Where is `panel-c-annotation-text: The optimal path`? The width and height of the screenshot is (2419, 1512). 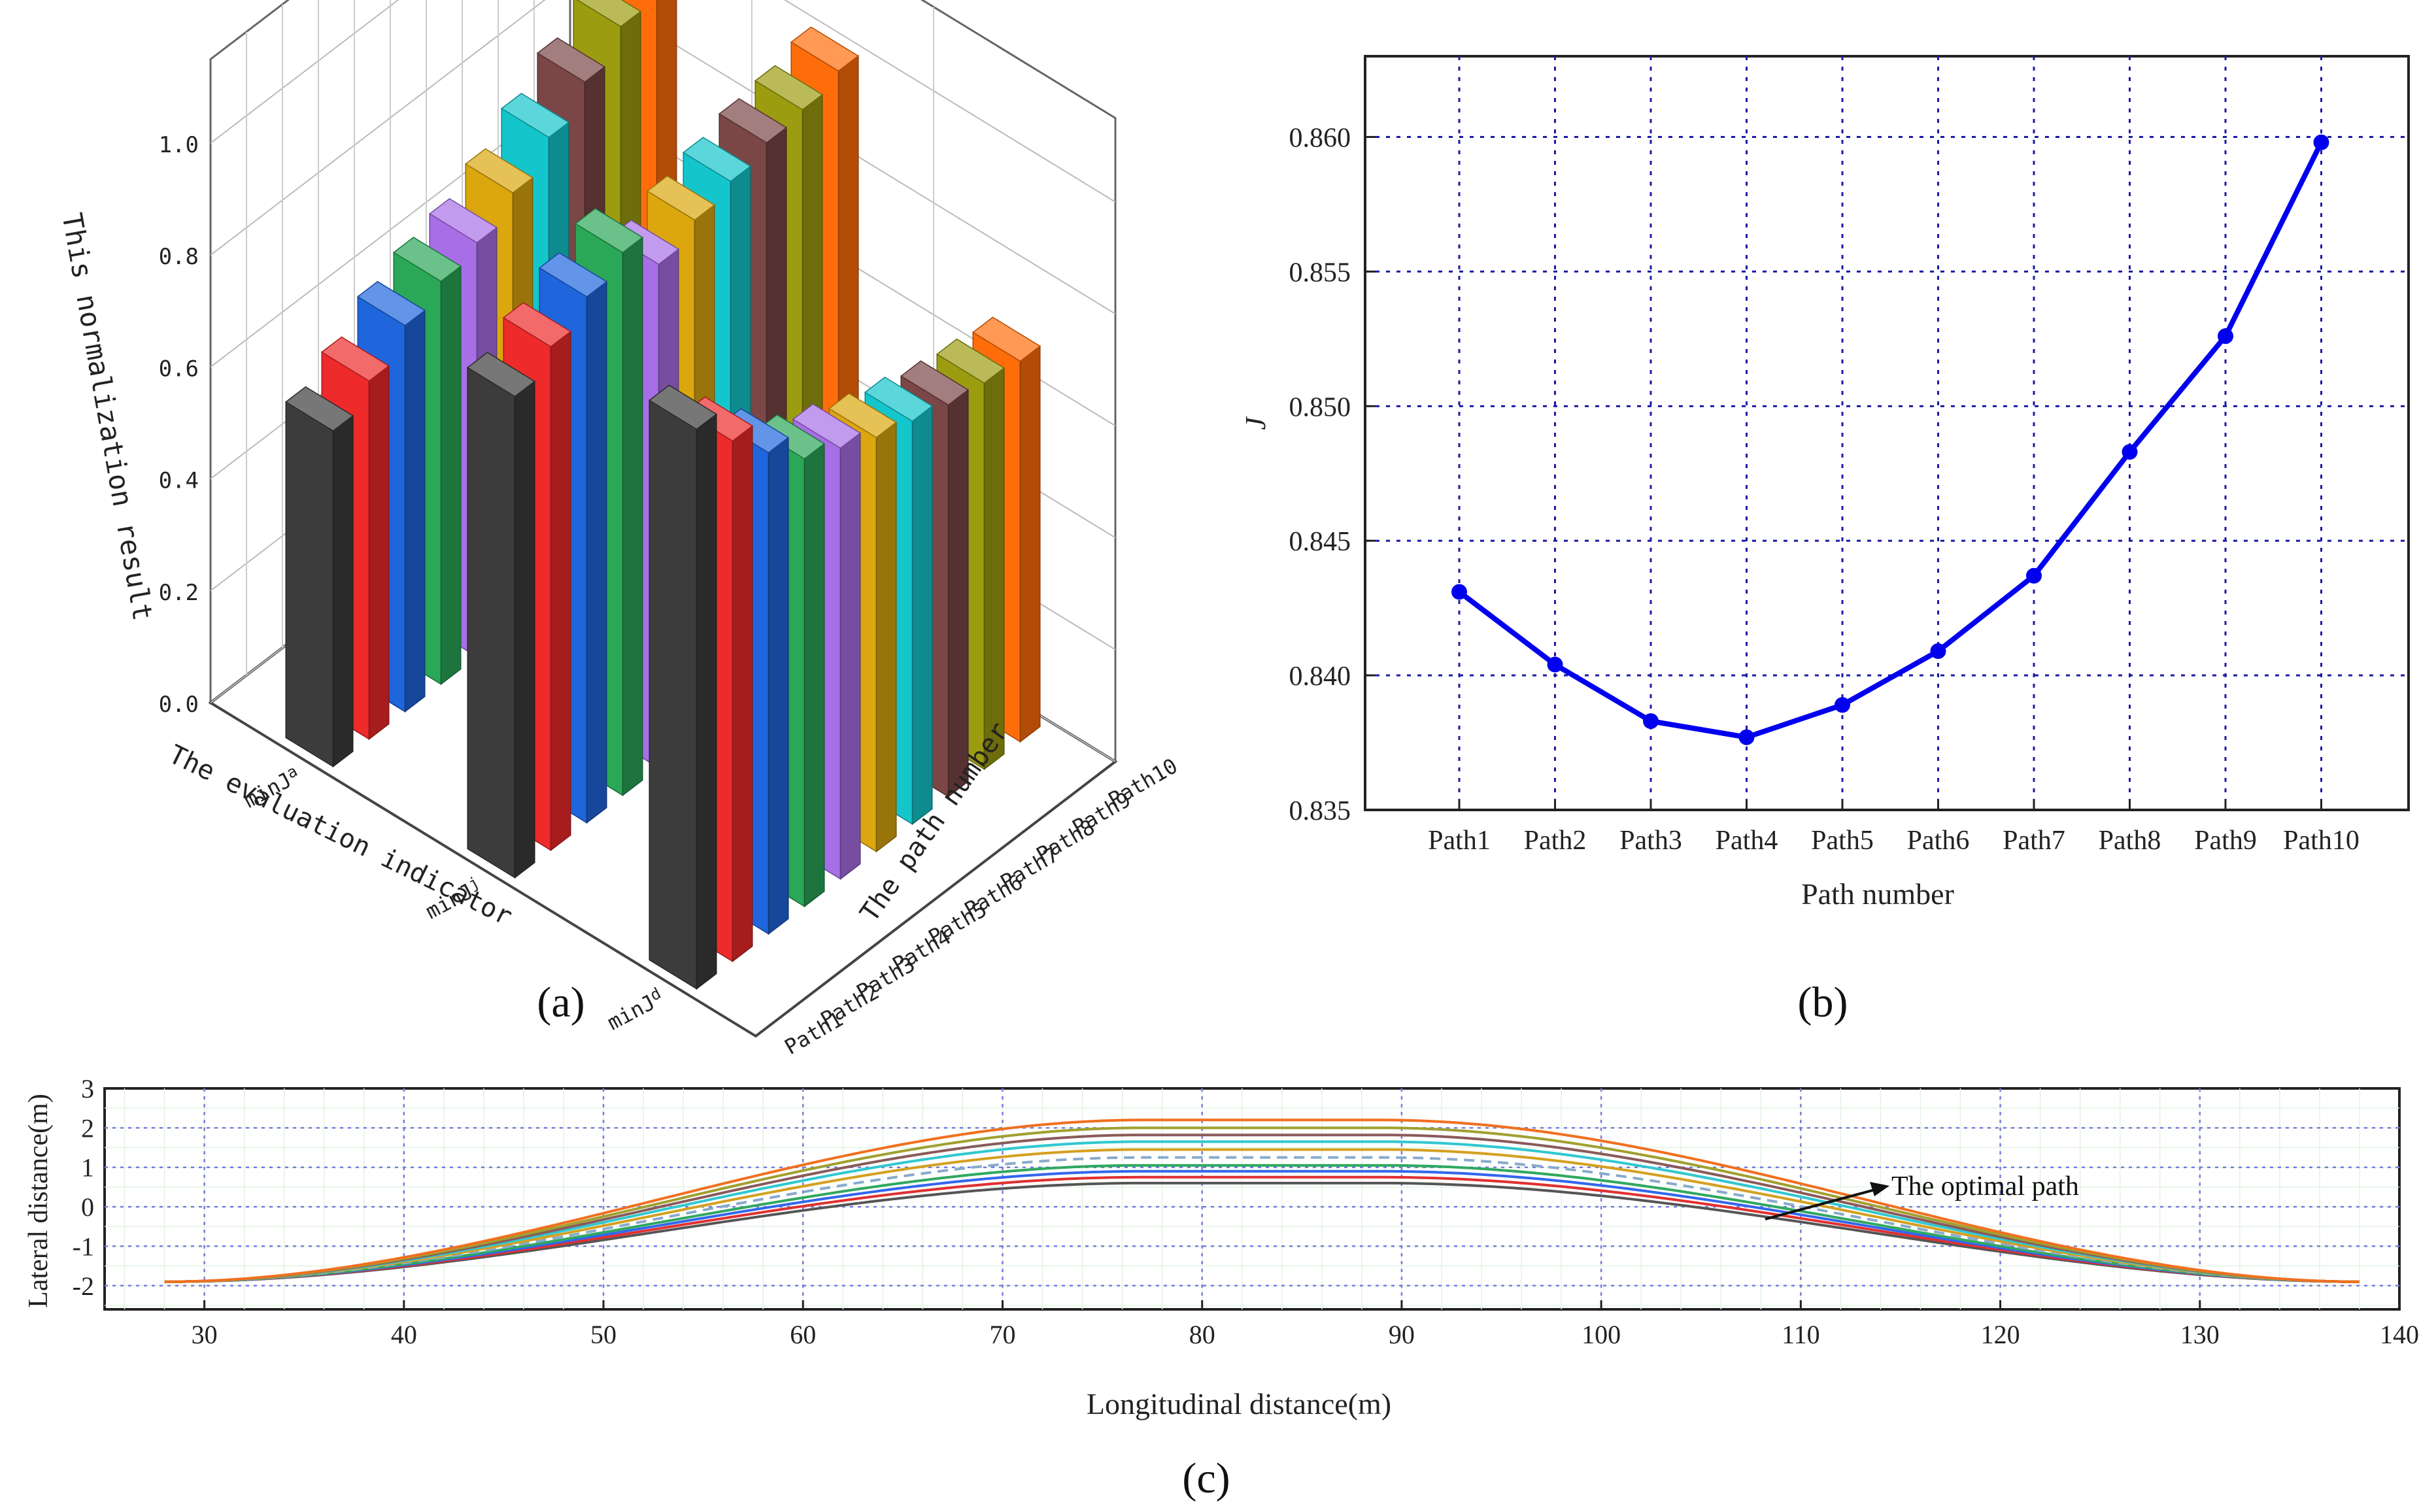 panel-c-annotation-text: The optimal path is located at coordinates (1985, 1186).